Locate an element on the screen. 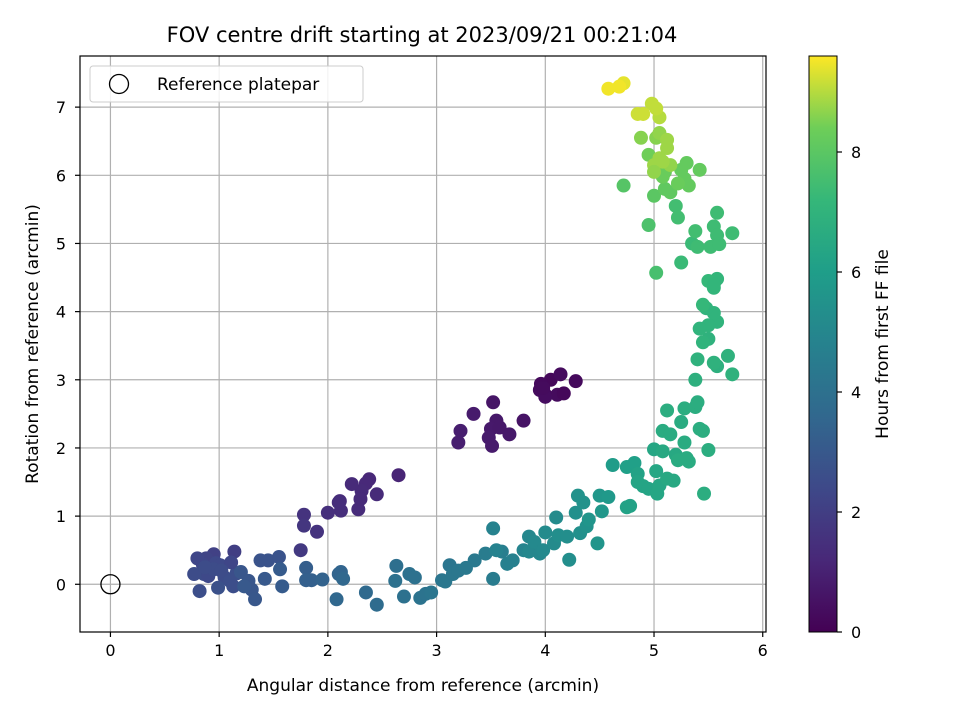 This screenshot has width=960, height=720. colorbar: 0 2 4 6 8 Hours from first FF file is located at coordinates (850, 348).